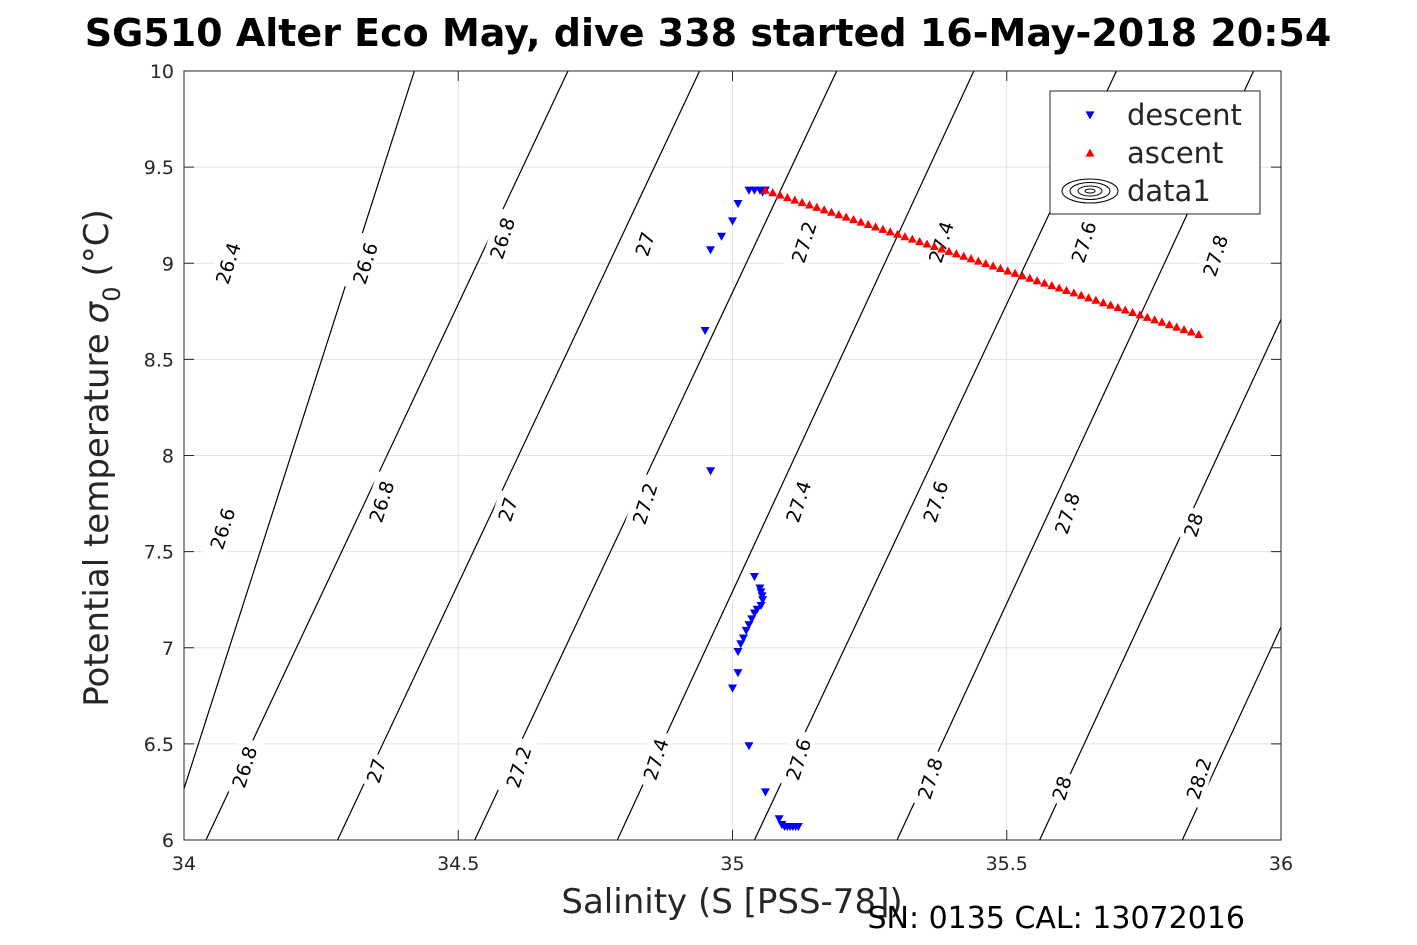  What do you see at coordinates (458, 864) in the screenshot?
I see `x-tick-label: 34.5` at bounding box center [458, 864].